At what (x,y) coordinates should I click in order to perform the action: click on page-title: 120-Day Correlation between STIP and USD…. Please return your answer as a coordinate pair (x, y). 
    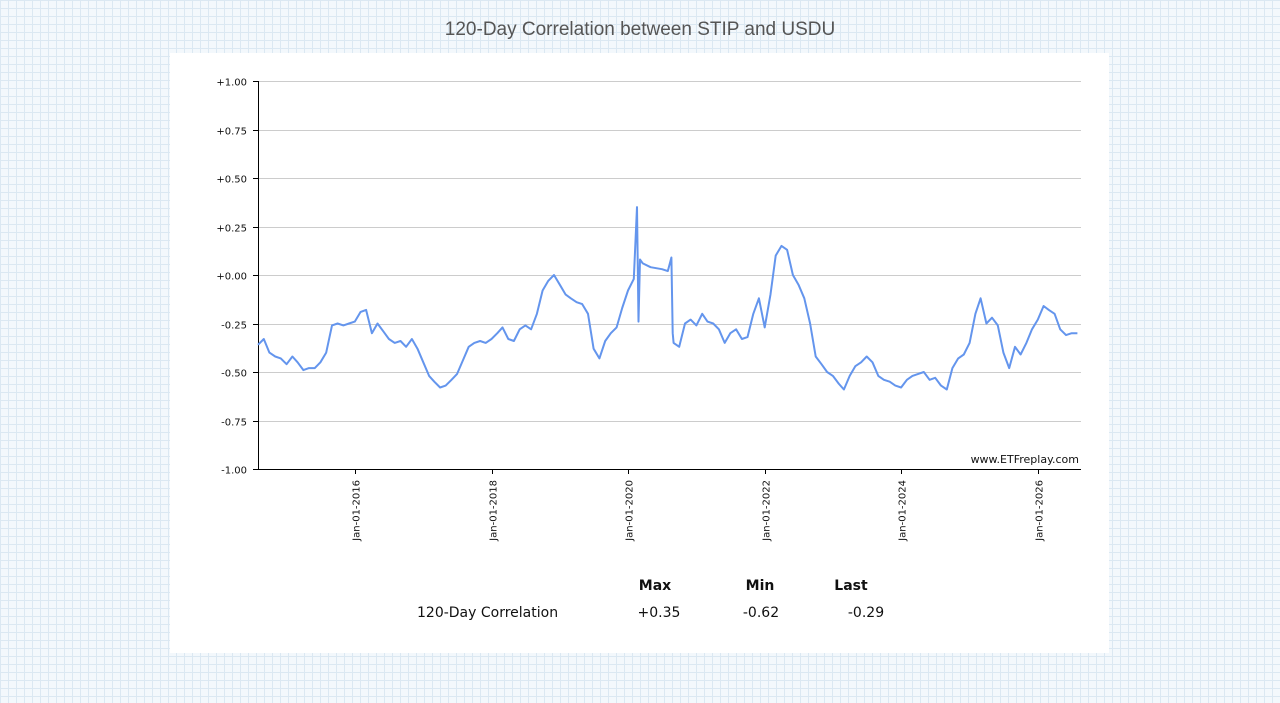
    Looking at the image, I should click on (640, 29).